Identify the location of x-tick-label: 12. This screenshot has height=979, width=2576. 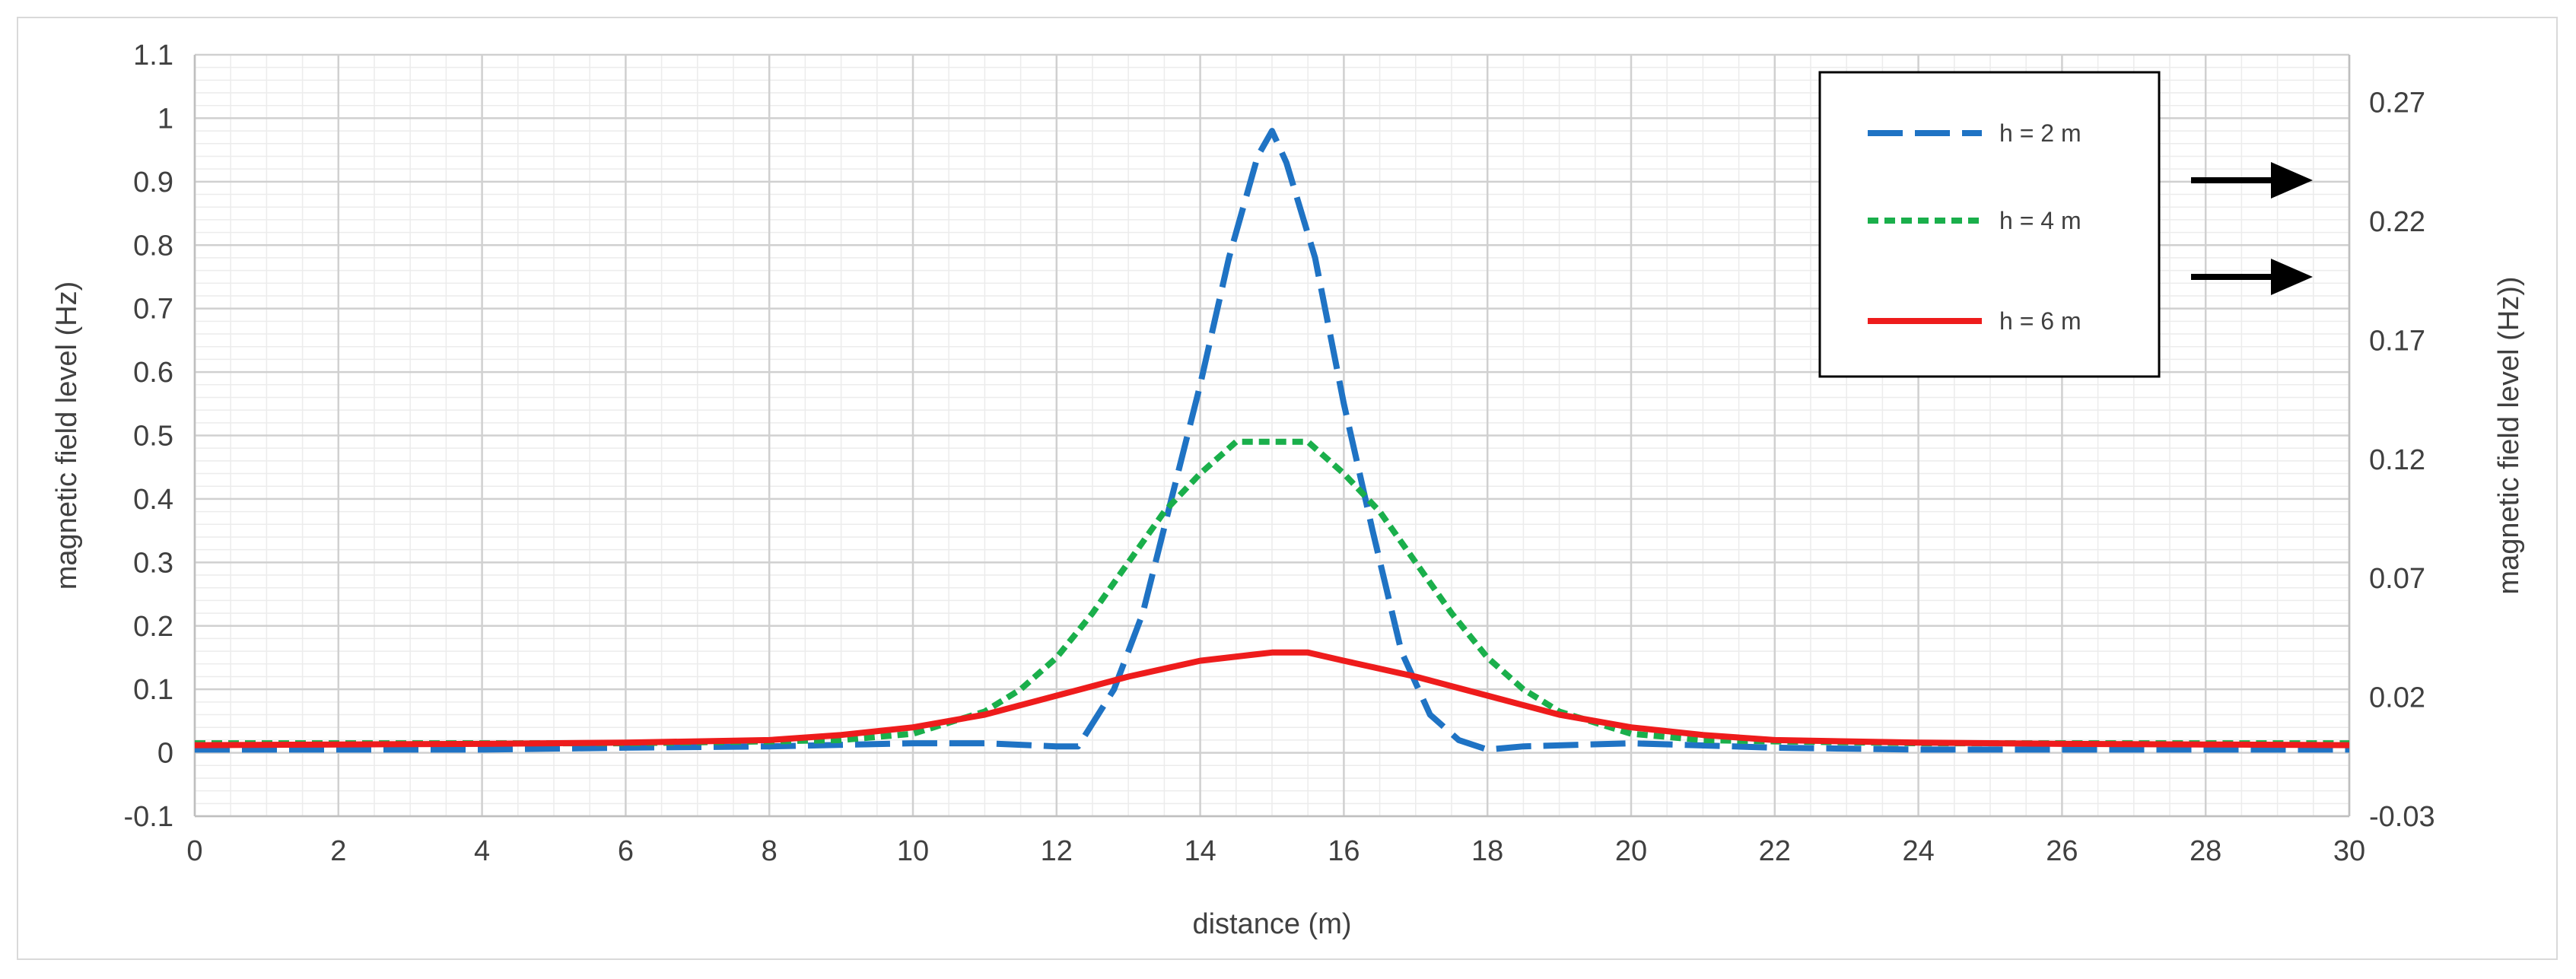
(1057, 851).